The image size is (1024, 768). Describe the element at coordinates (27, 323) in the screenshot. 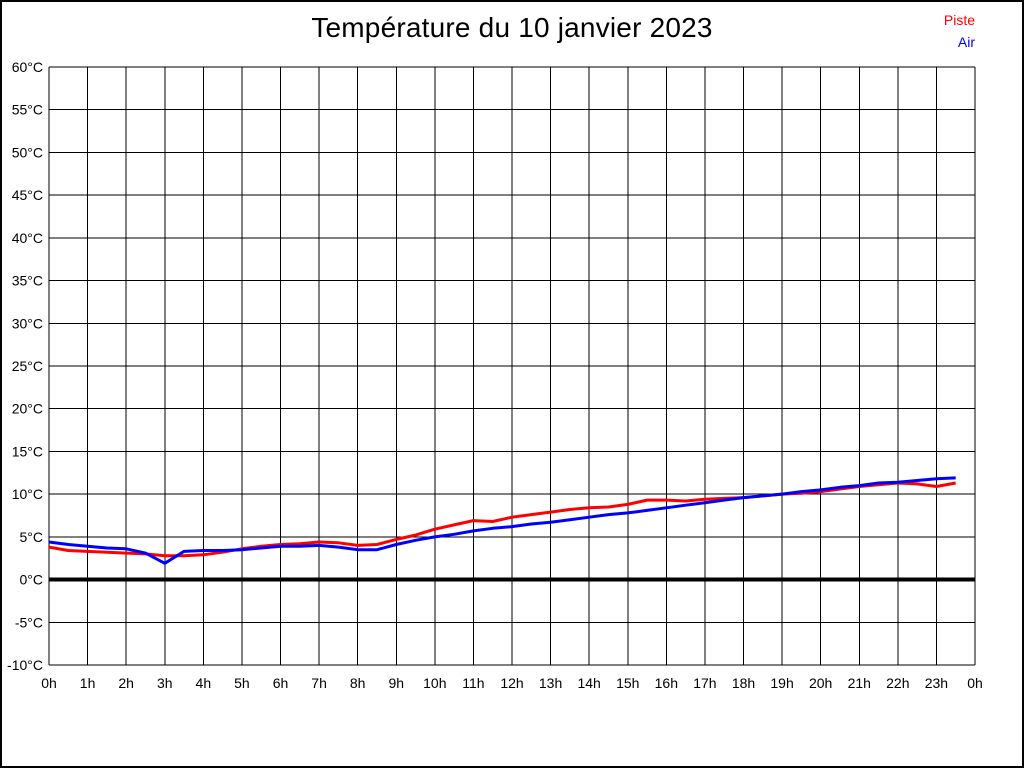

I see `y-tick-label: 30°C` at that location.